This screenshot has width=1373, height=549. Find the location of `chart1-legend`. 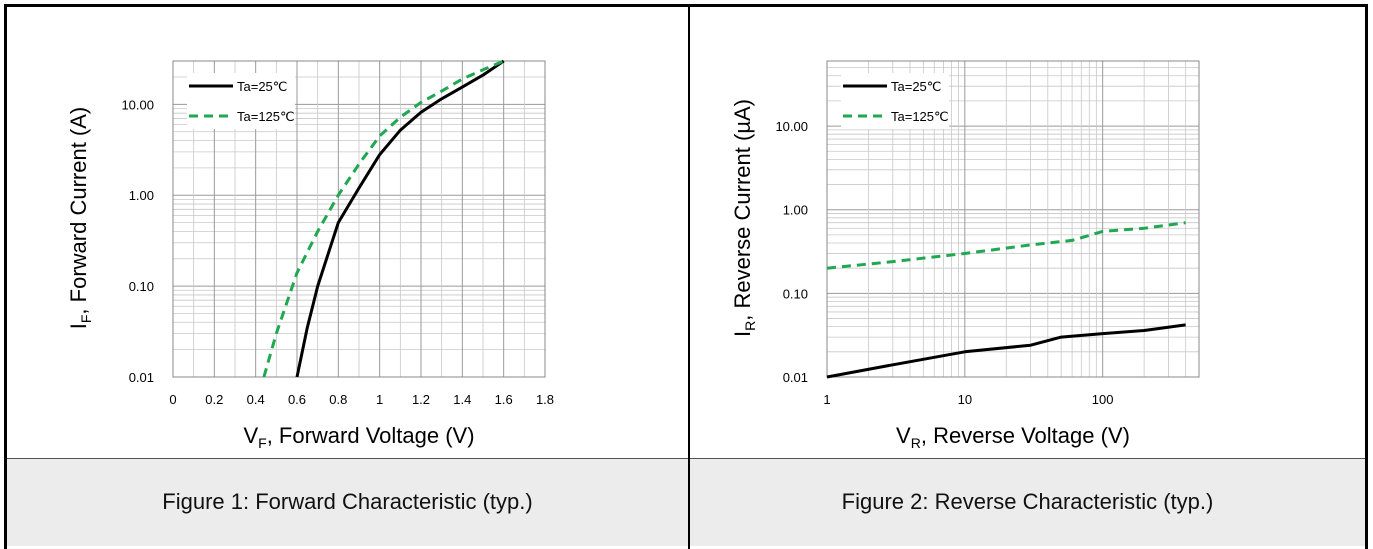

chart1-legend is located at coordinates (241, 101).